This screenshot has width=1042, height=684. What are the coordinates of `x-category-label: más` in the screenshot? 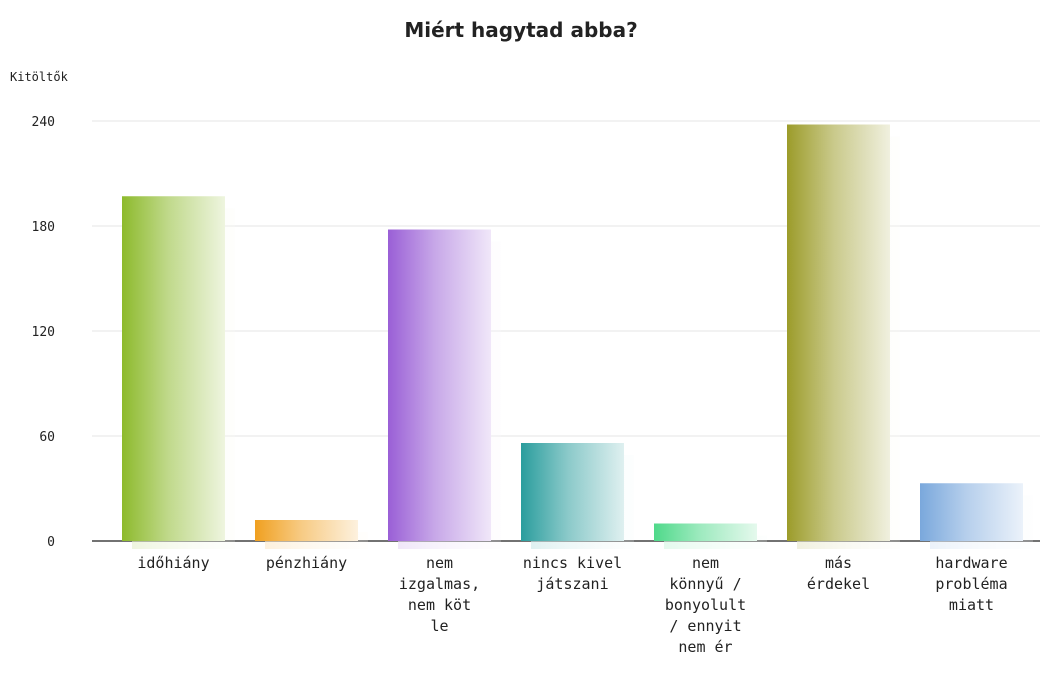 It's located at (838, 563).